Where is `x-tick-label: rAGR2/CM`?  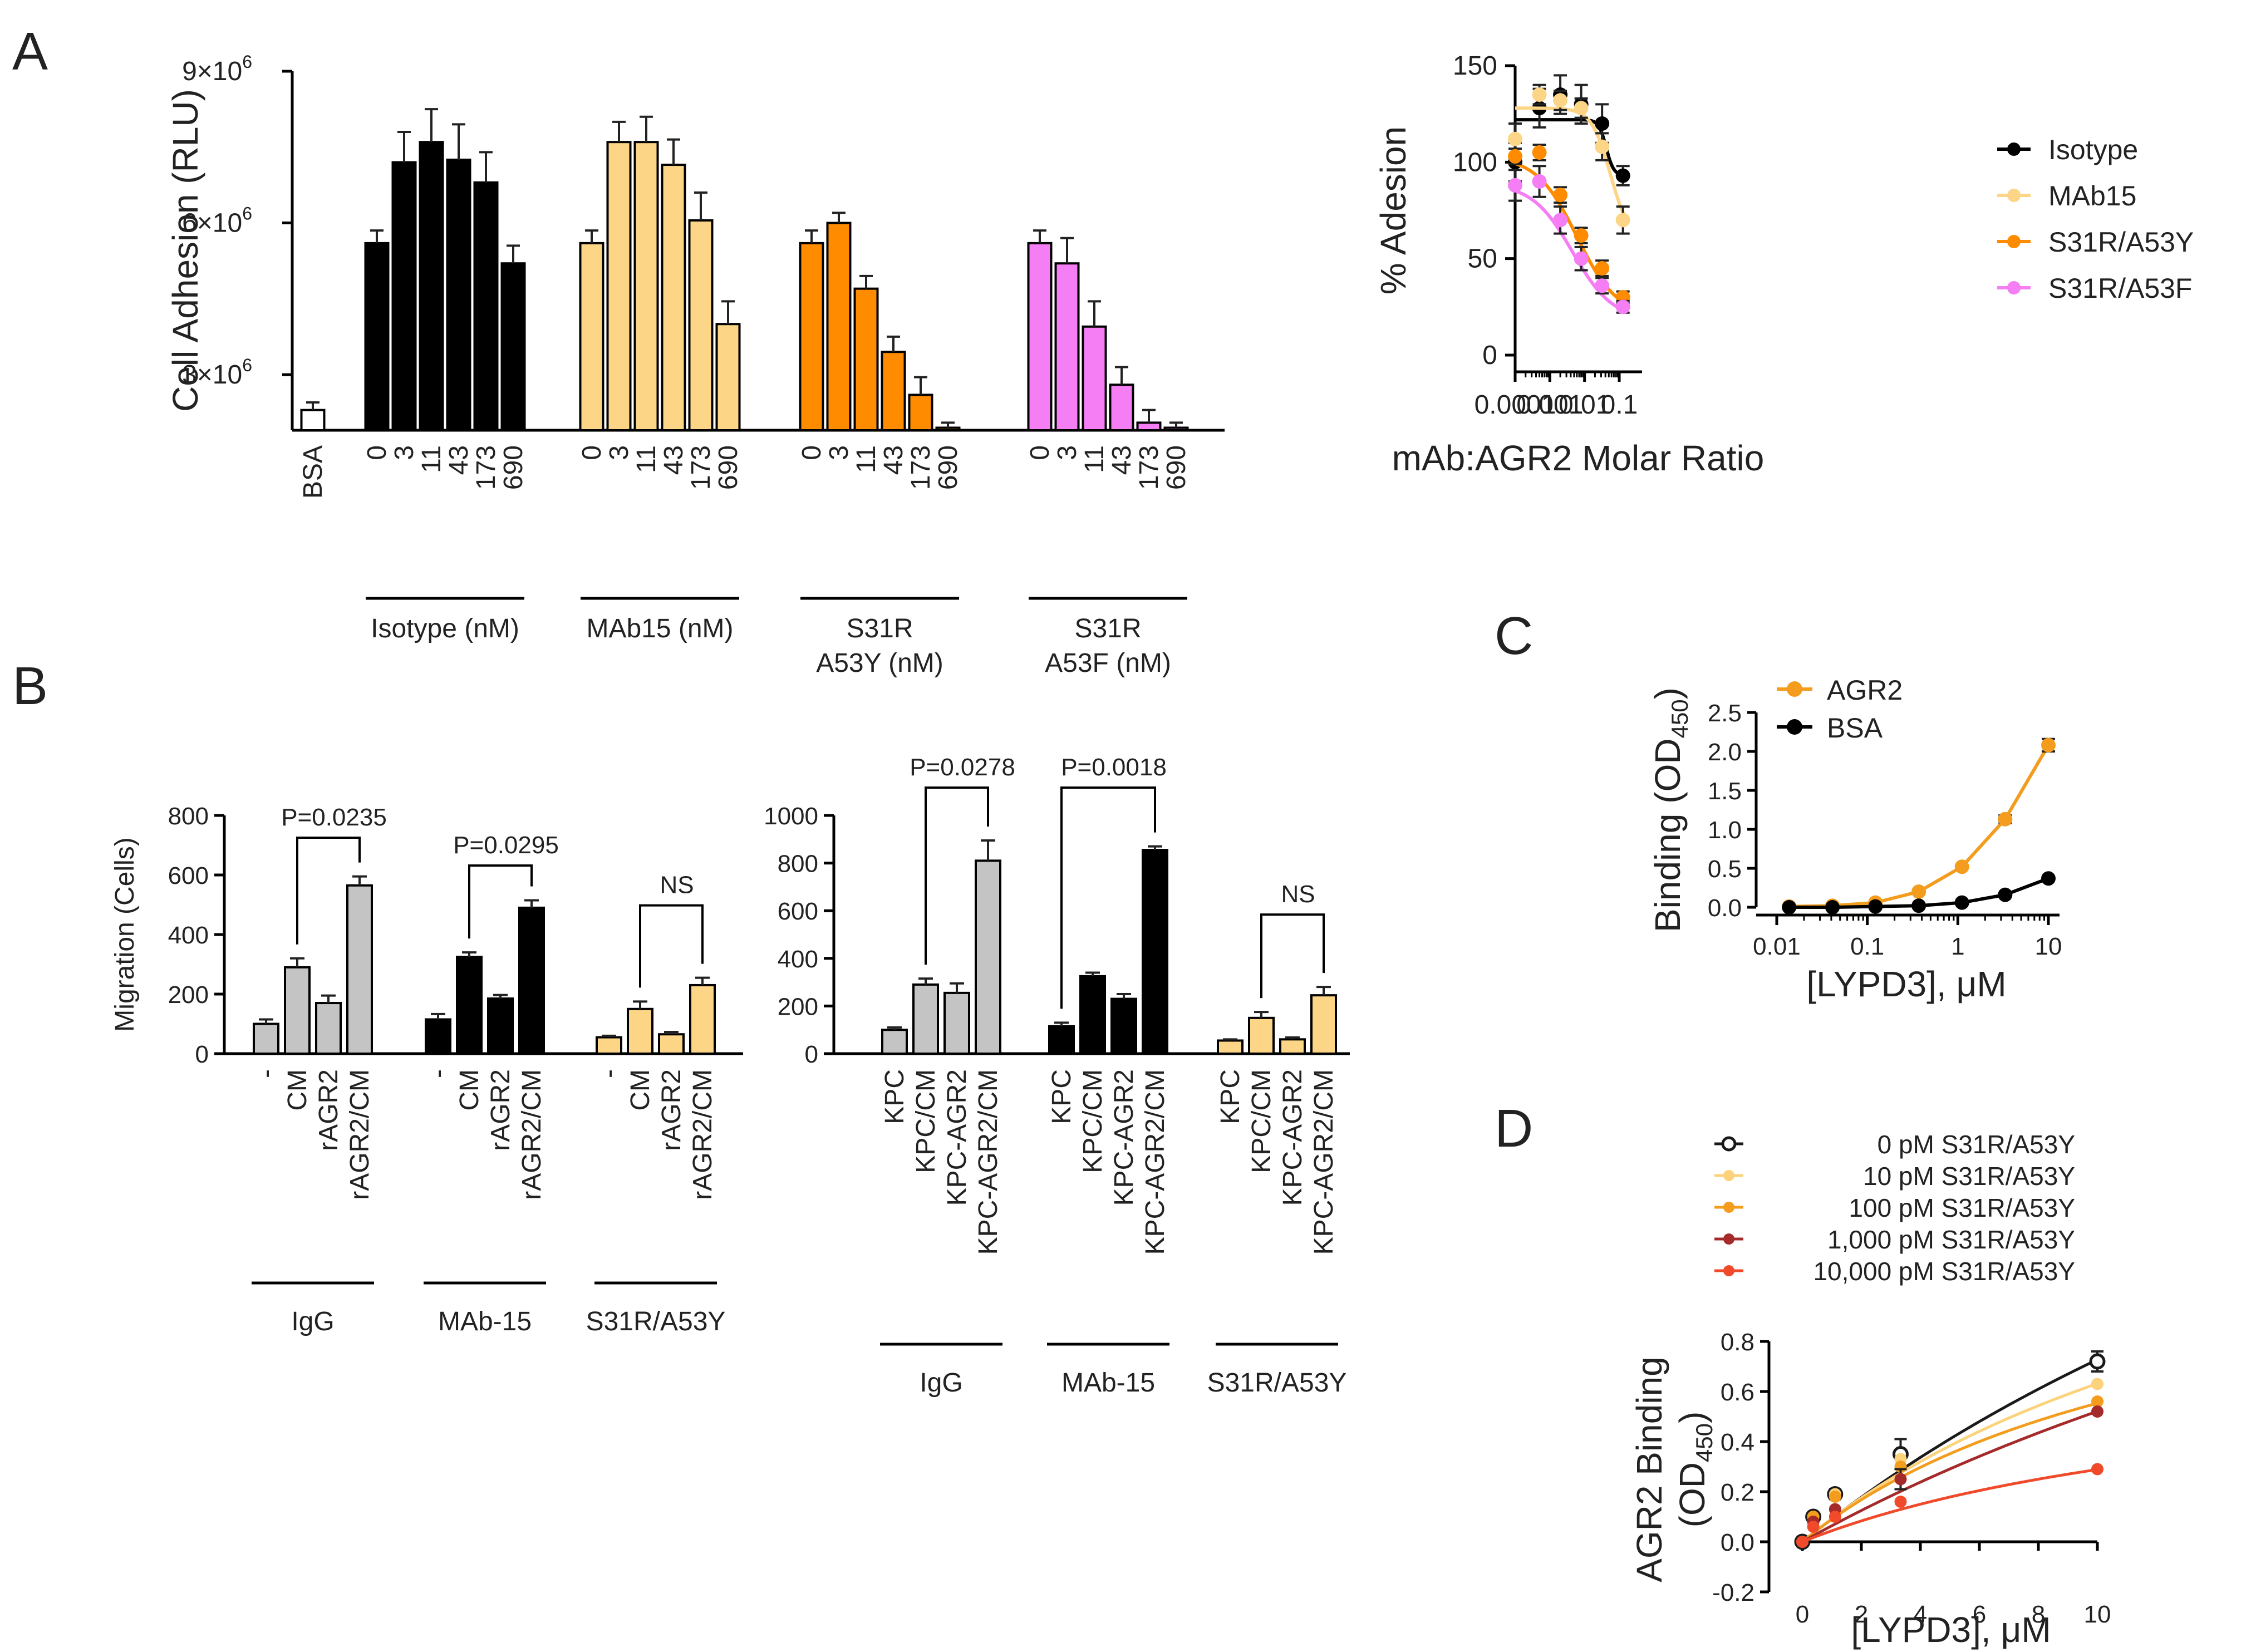 x-tick-label: rAGR2/CM is located at coordinates (360, 1134).